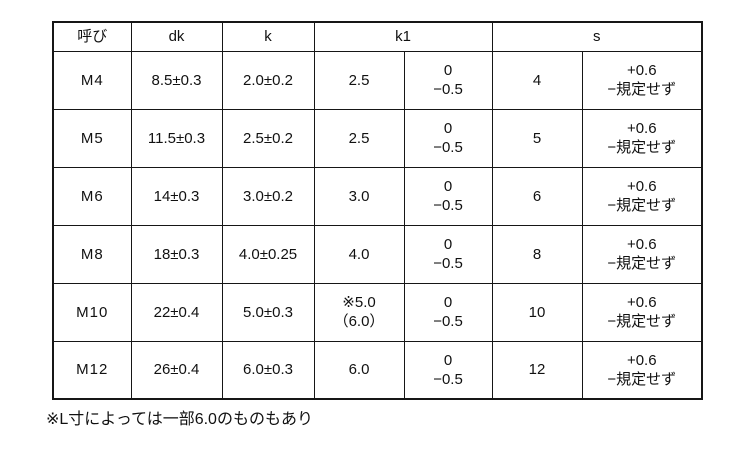 This screenshot has width=750, height=450. Describe the element at coordinates (268, 80) in the screenshot. I see `cell-k: 2.0±0.2` at that location.